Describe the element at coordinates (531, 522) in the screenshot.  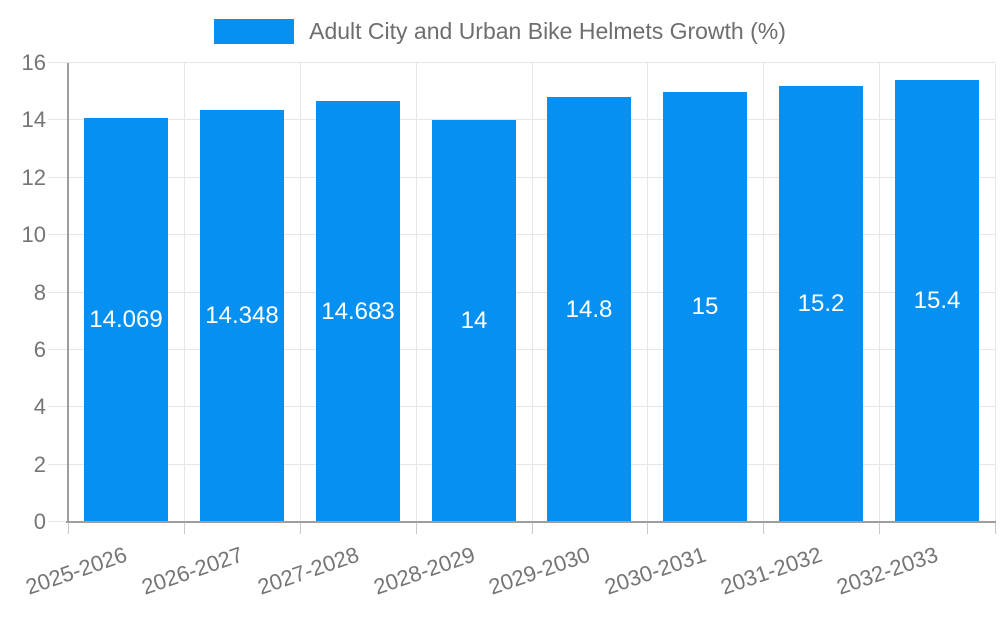
I see `x-axis-line` at that location.